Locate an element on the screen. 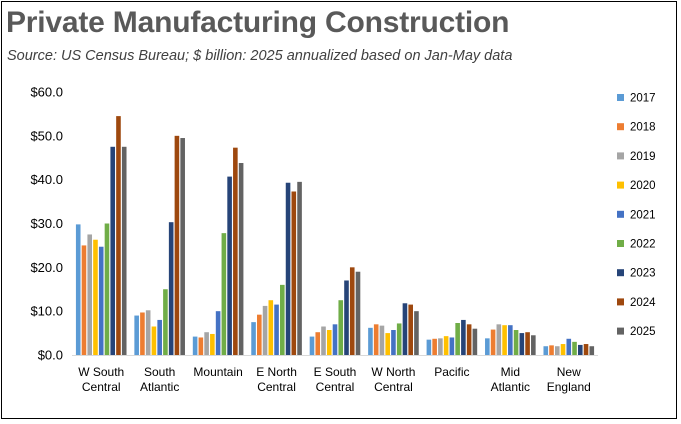 This screenshot has width=681, height=424. y-tick-label: $0.0 is located at coordinates (50, 355).